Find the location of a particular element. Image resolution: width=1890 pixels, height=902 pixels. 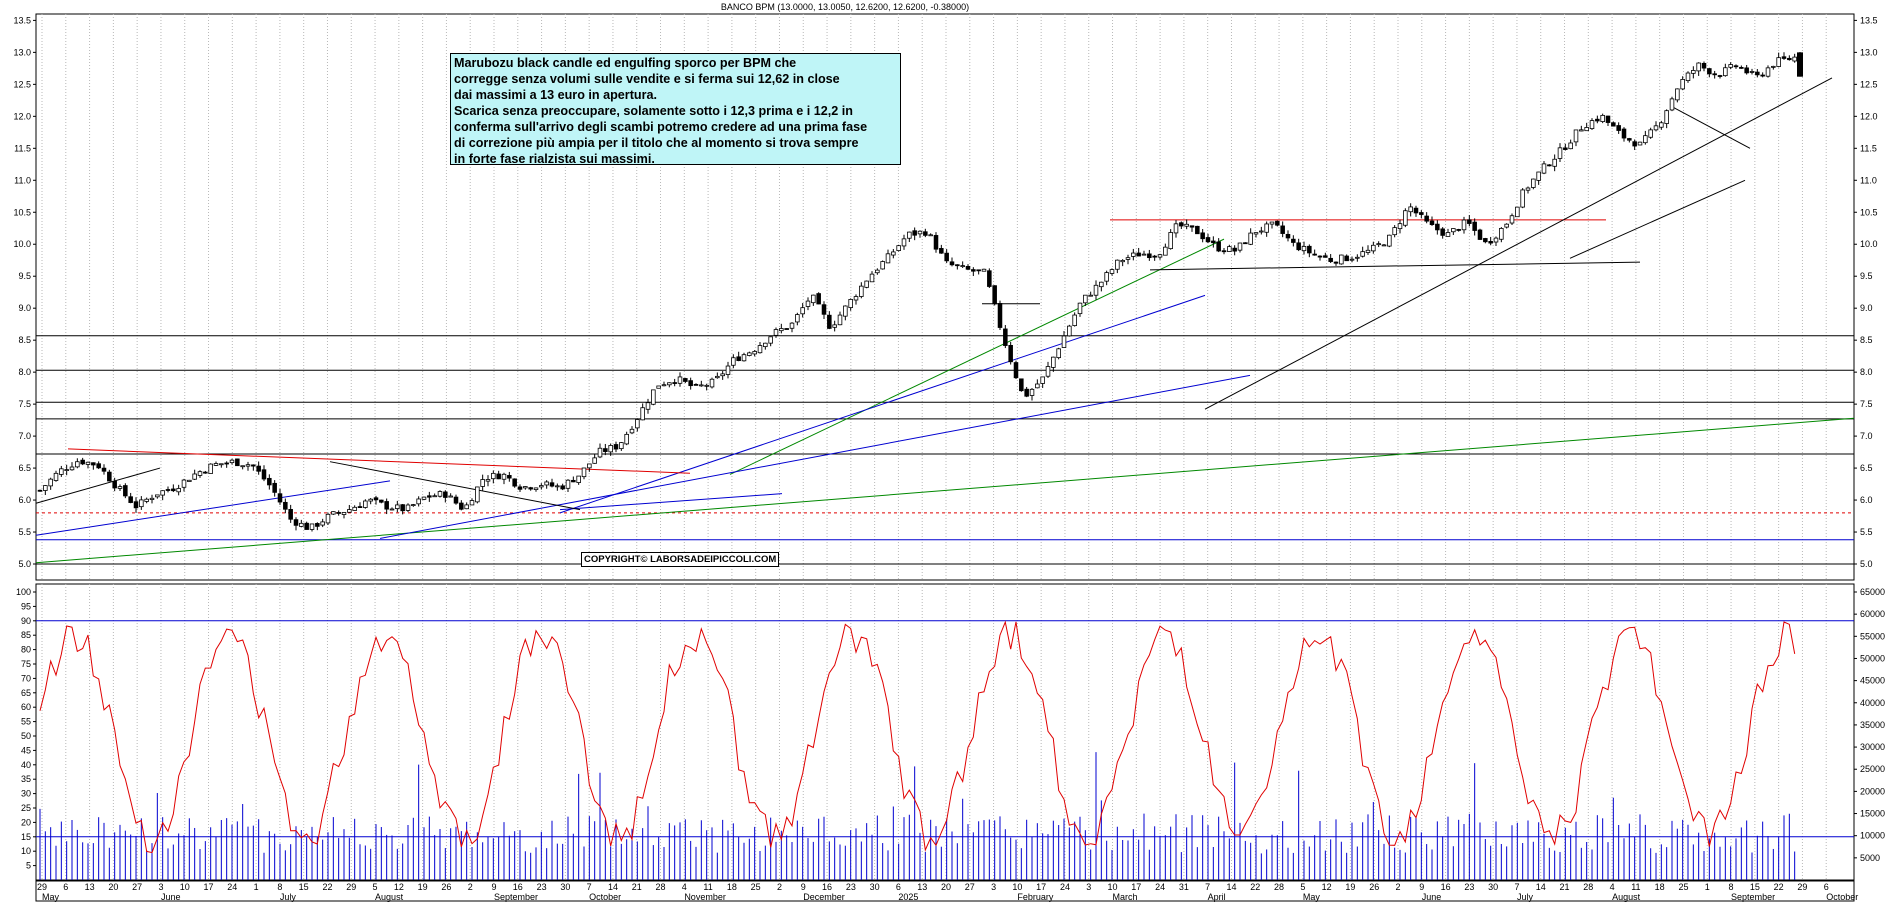

day-label: 12 is located at coordinates (1327, 887).